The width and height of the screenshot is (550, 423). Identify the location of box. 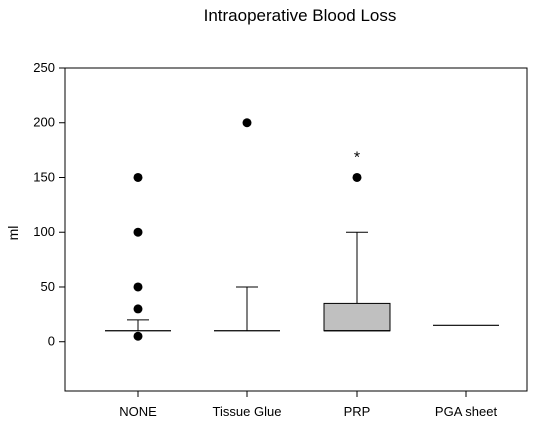
(357, 317).